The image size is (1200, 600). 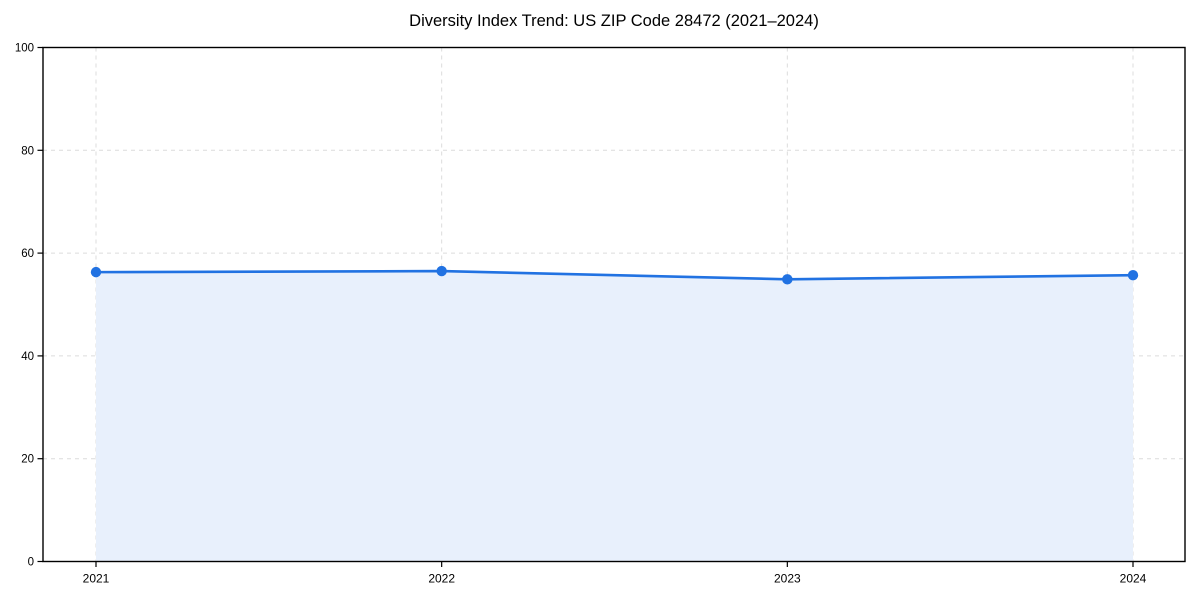 What do you see at coordinates (1133, 579) in the screenshot?
I see `x-axis-tick-label: 2024` at bounding box center [1133, 579].